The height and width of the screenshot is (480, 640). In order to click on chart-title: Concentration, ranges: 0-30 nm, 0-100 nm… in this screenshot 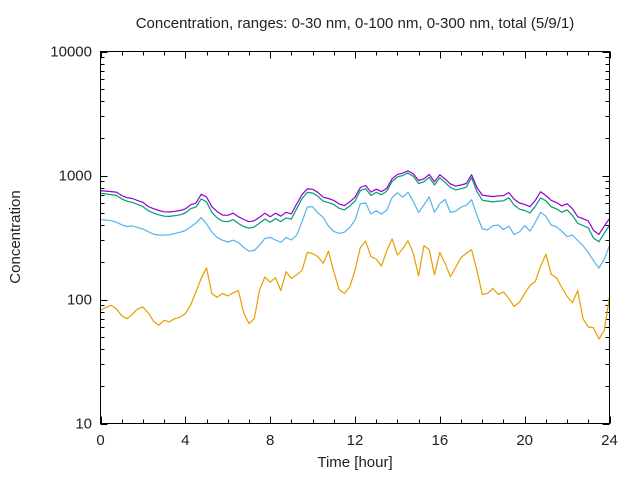, I will do `click(355, 23)`.